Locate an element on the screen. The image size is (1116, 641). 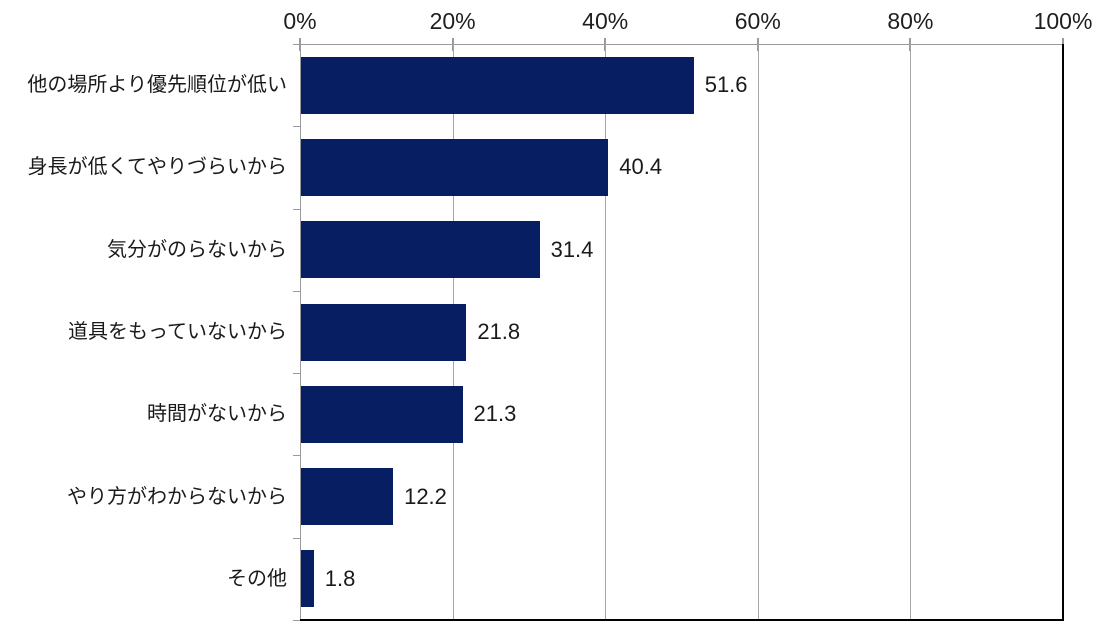
category-label: 身長が低くてやりづらいから is located at coordinates (157, 167).